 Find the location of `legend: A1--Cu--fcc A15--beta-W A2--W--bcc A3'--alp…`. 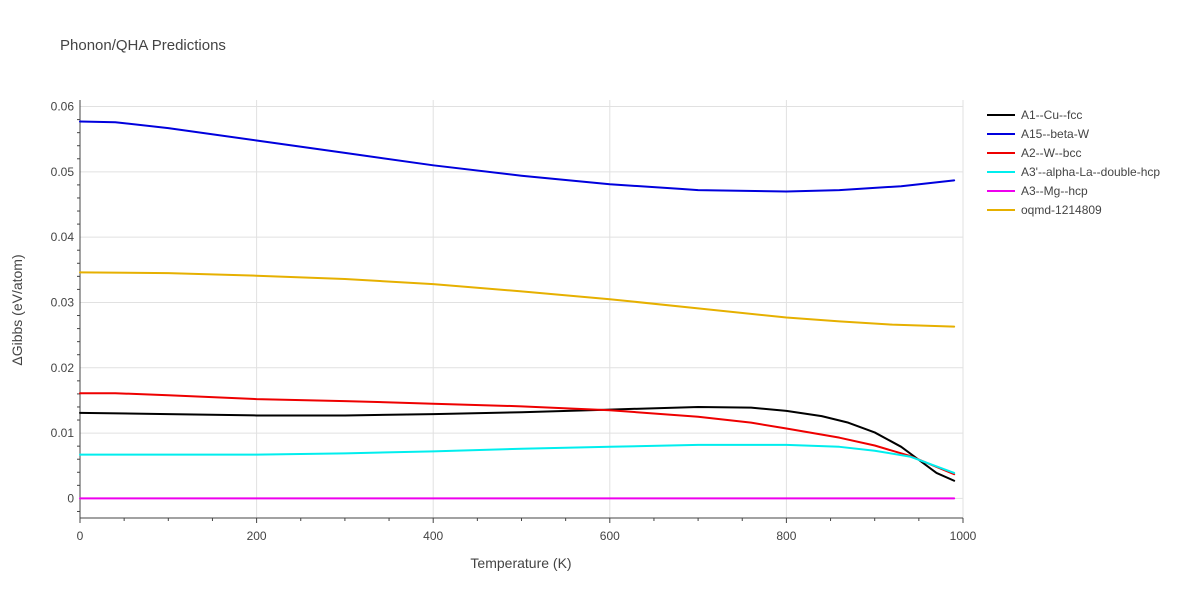

legend: A1--Cu--fcc A15--beta-W A2--W--bcc A3'--alp… is located at coordinates (1073, 162).